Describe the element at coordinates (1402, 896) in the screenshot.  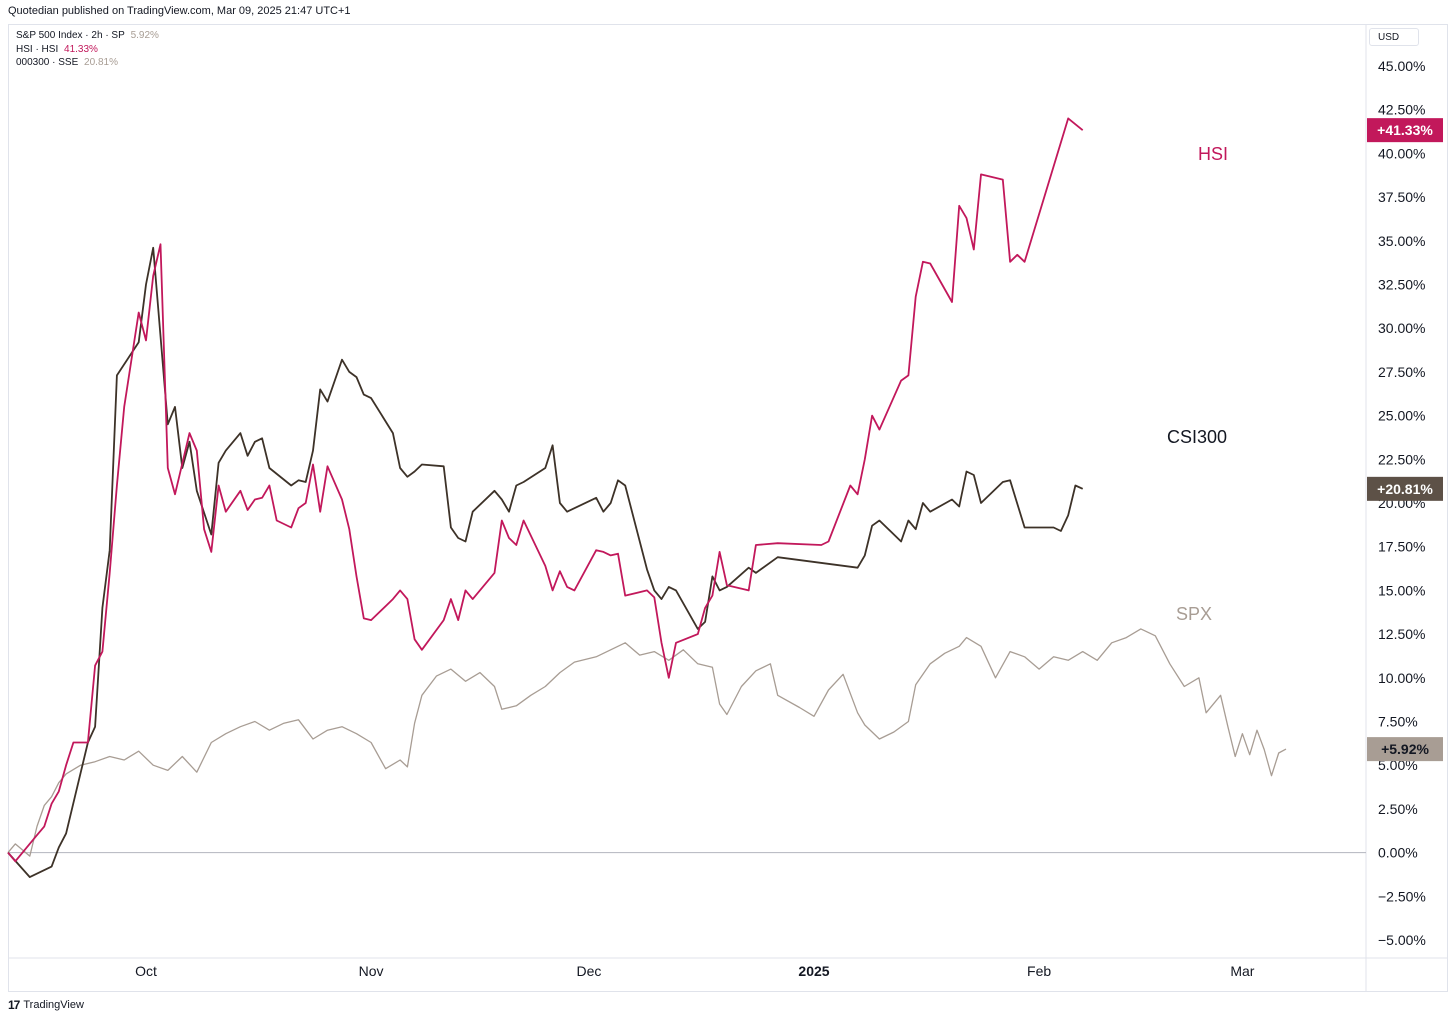
I see `y-tick-label: −2.50%` at that location.